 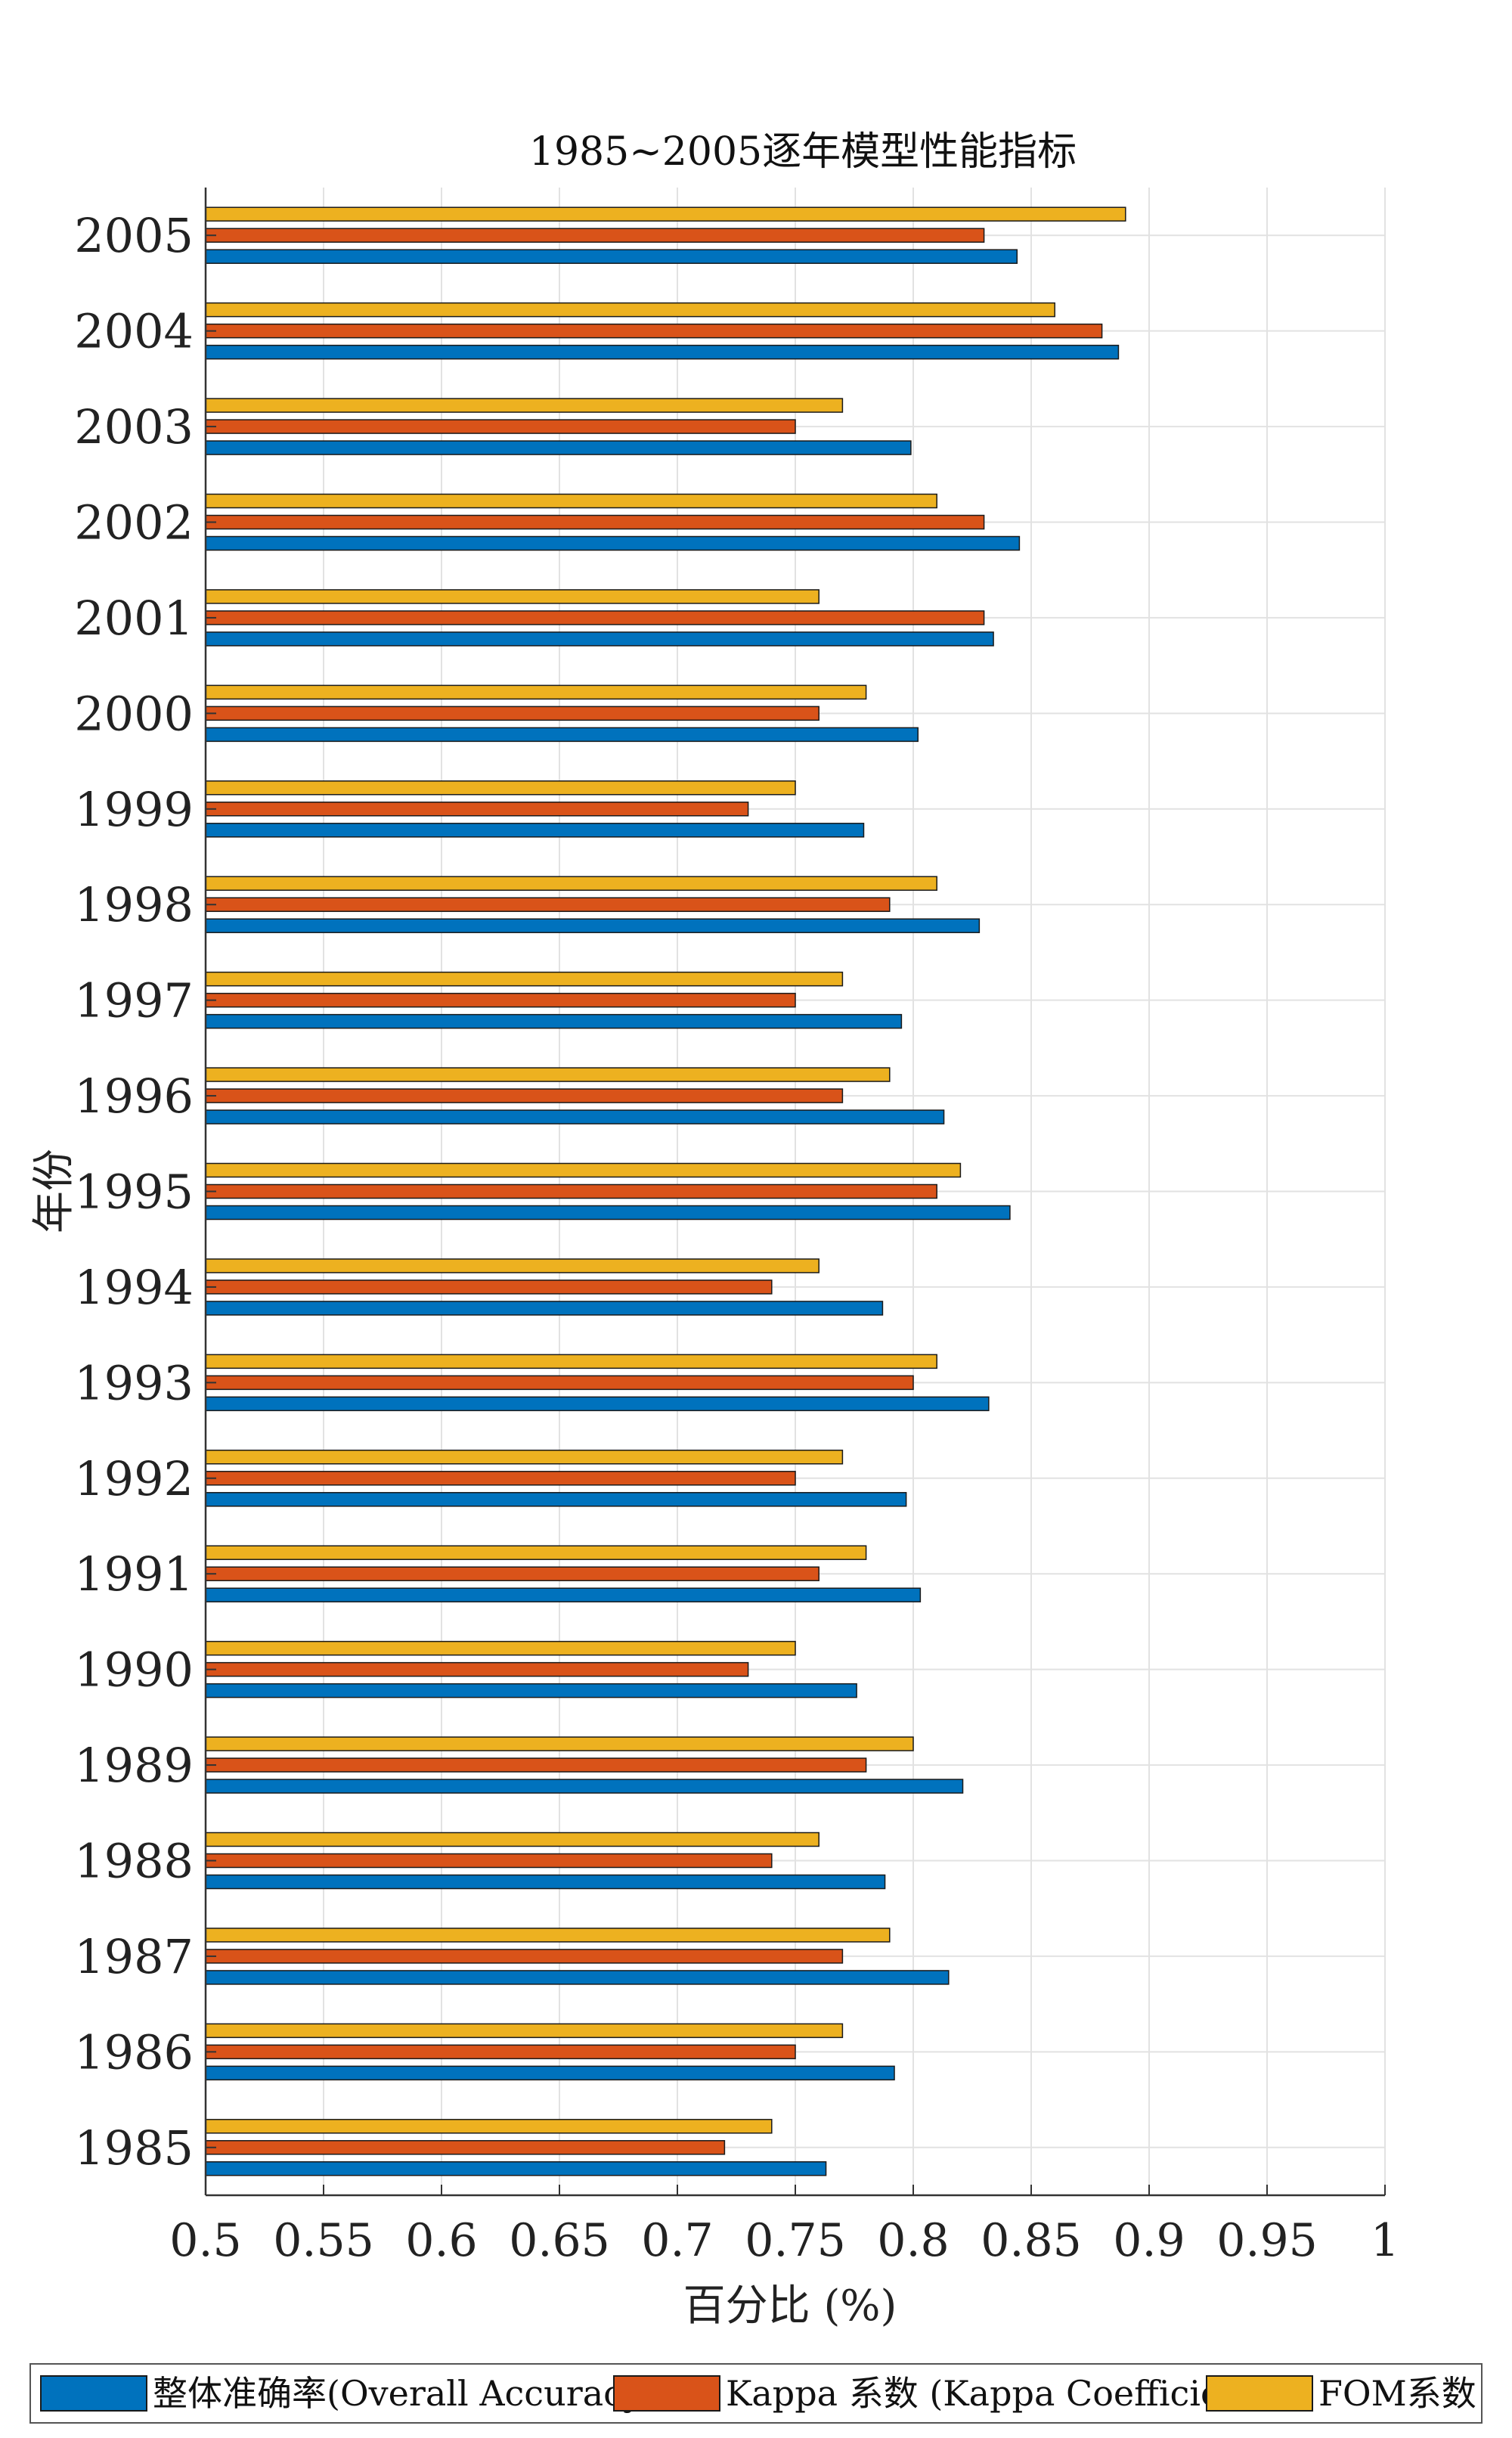 What do you see at coordinates (134, 1287) in the screenshot?
I see `y-tick-label: 1994` at bounding box center [134, 1287].